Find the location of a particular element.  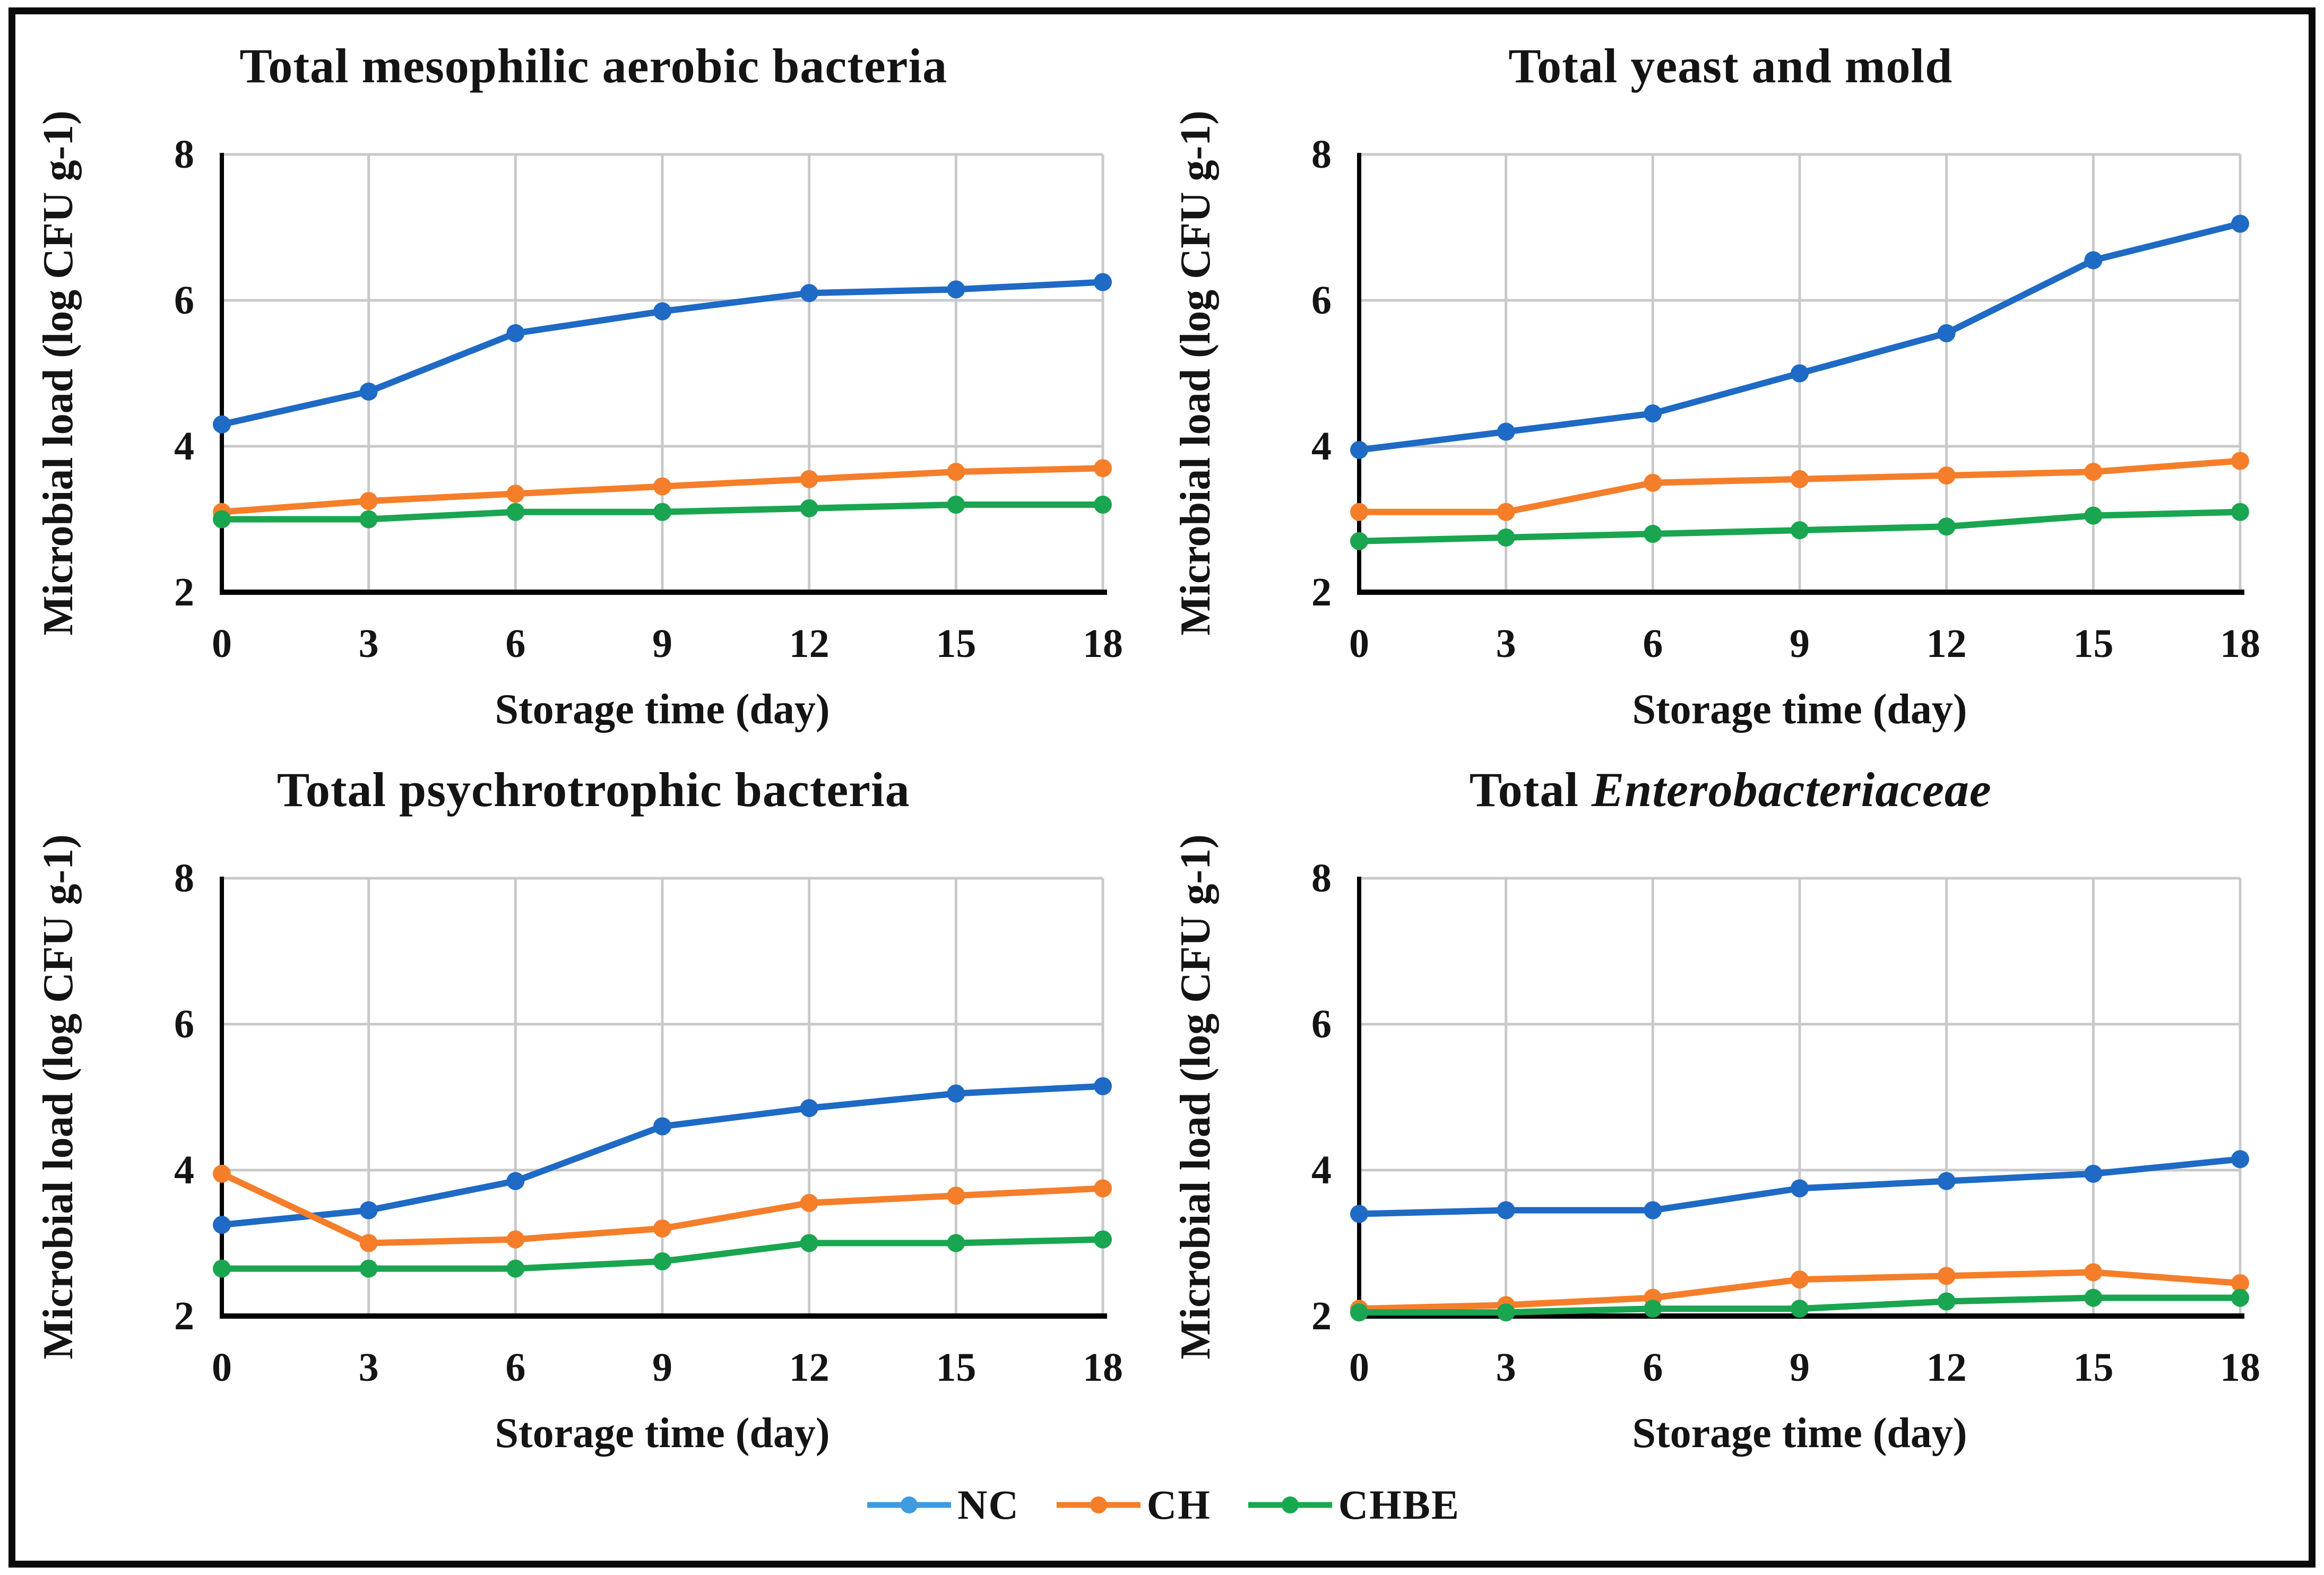

chart-title: Total Enterobacteriaceae is located at coordinates (1731, 789).